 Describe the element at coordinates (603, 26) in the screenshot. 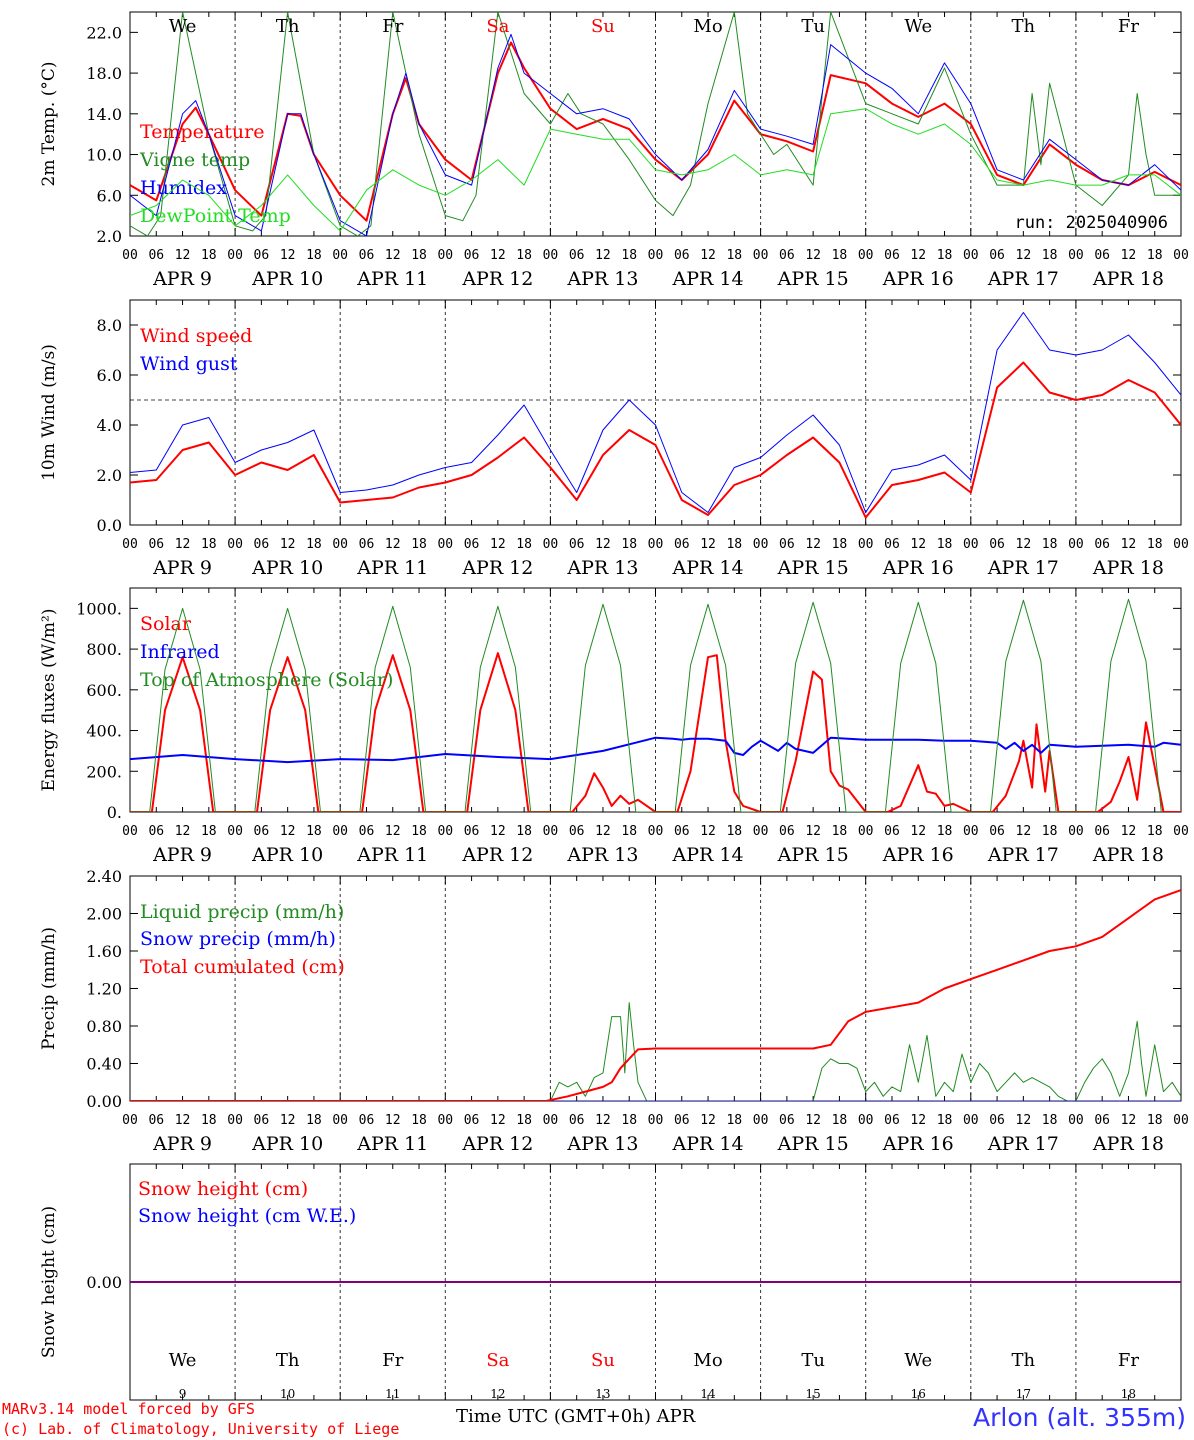

I see `weekday-label-top: Su` at that location.